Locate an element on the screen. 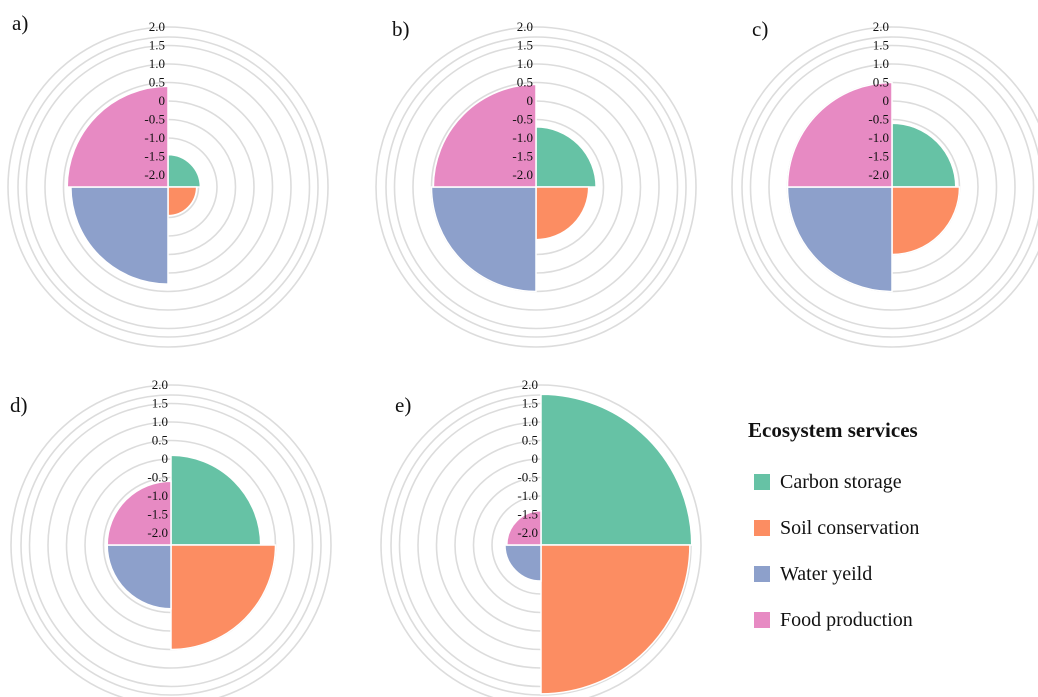 The width and height of the screenshot is (1038, 697). legend-item-food-production: Food production is located at coordinates (888, 620).